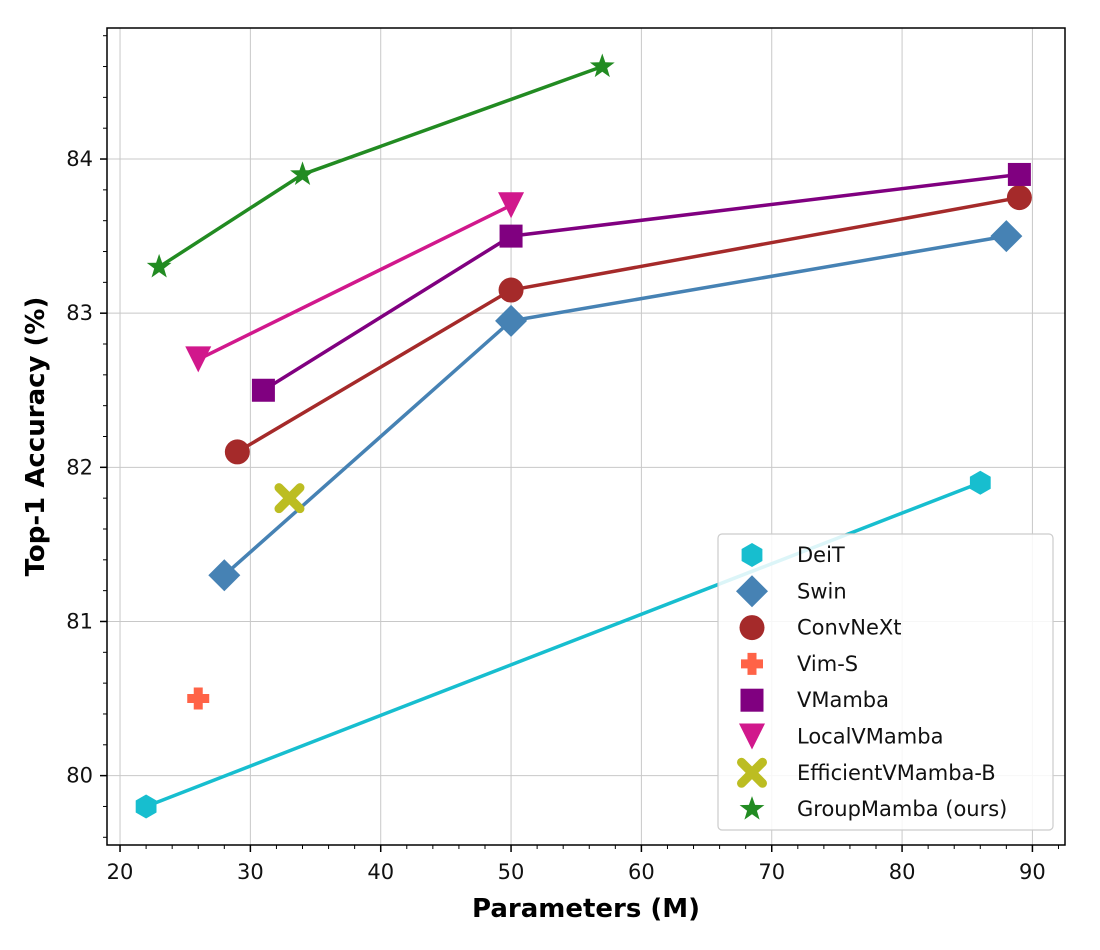 Image resolution: width=1100 pixels, height=950 pixels. I want to click on x-tick-label: 30, so click(250, 872).